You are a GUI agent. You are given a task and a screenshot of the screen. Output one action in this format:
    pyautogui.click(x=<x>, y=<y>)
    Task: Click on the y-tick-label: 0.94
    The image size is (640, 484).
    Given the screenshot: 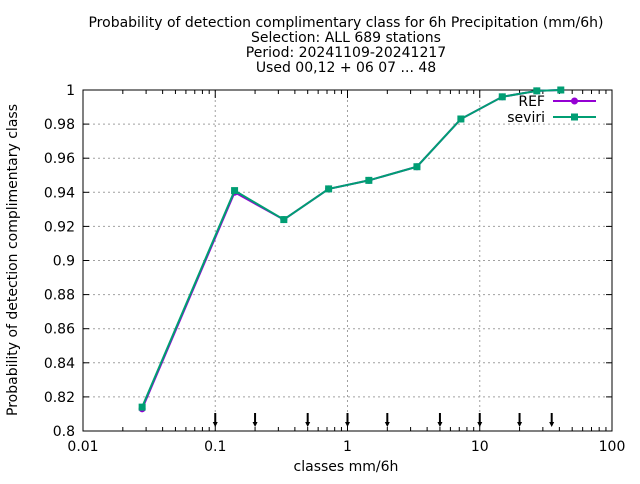 What is the action you would take?
    pyautogui.click(x=59, y=193)
    